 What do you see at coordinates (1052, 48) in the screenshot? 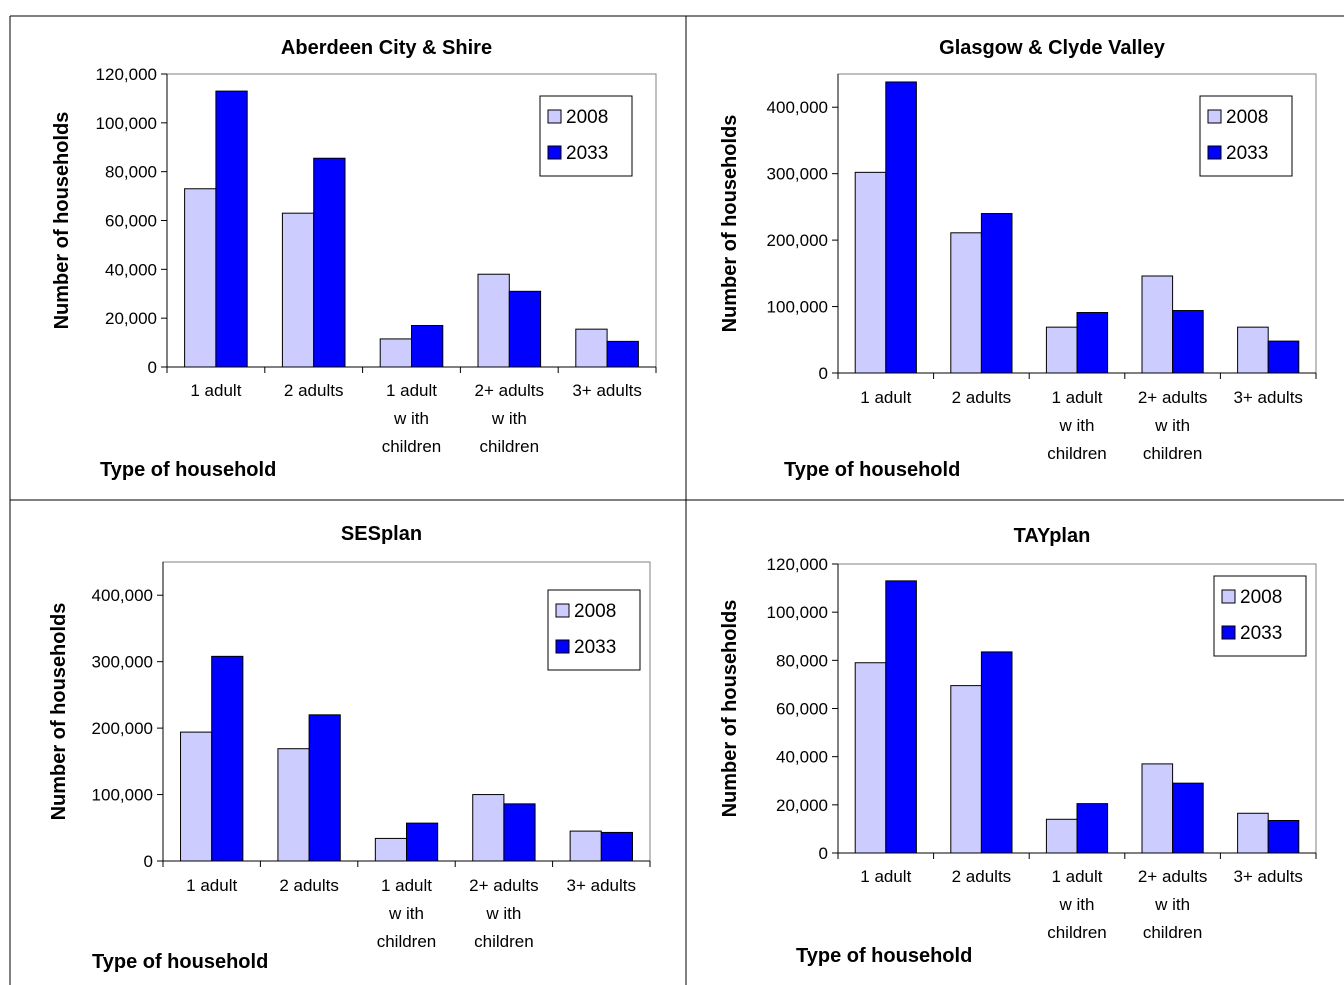
I see `chart-title: Glasgow & Clyde Valley` at bounding box center [1052, 48].